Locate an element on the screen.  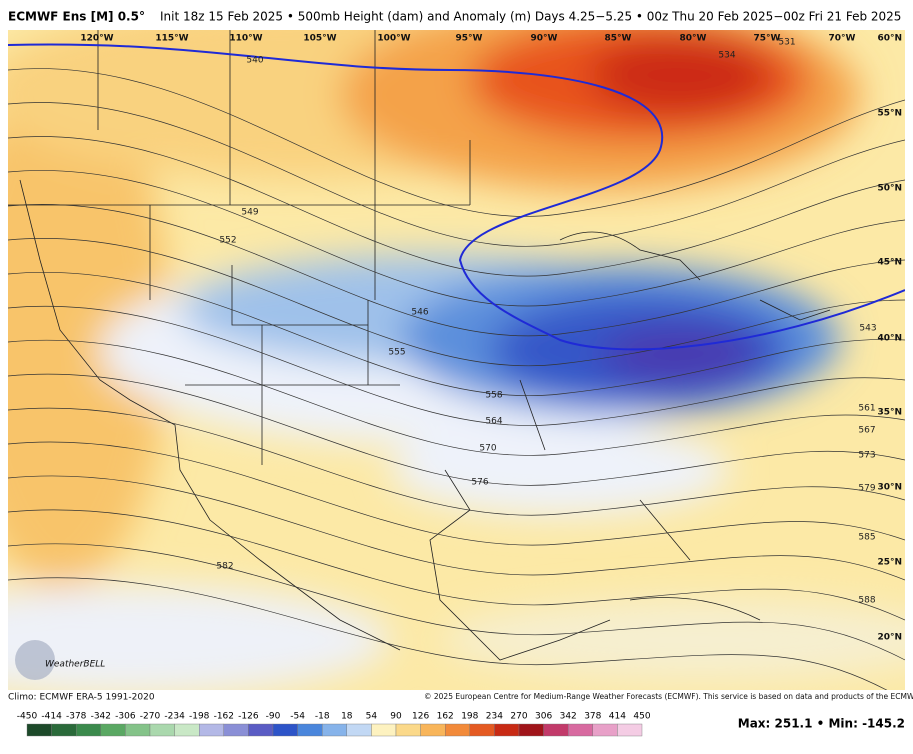
colorbar-tick-label: -234 is located at coordinates (174, 717).